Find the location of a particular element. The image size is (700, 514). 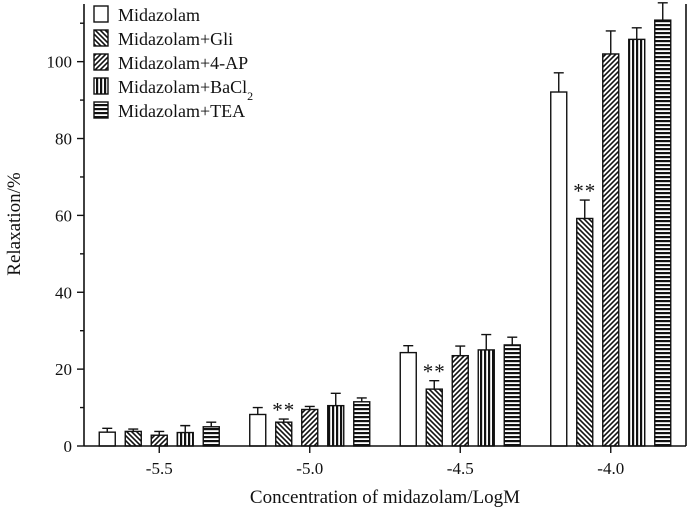

y-tick-label: 0 is located at coordinates (68, 446).